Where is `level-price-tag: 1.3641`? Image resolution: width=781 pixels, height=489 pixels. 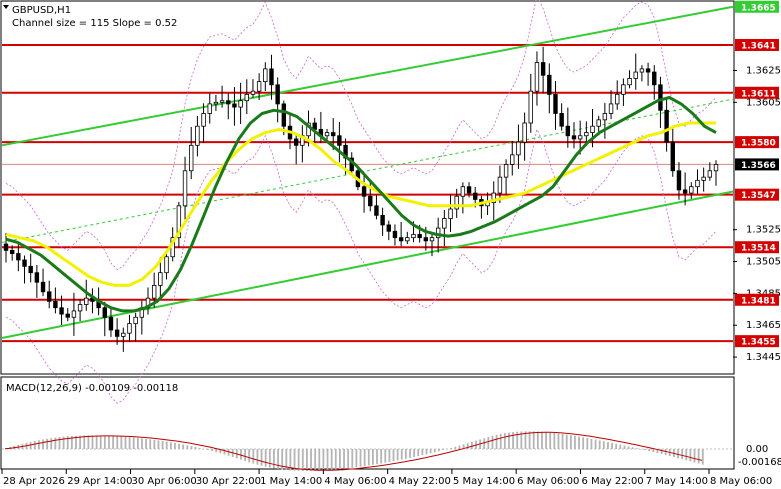 level-price-tag: 1.3641 is located at coordinates (758, 46).